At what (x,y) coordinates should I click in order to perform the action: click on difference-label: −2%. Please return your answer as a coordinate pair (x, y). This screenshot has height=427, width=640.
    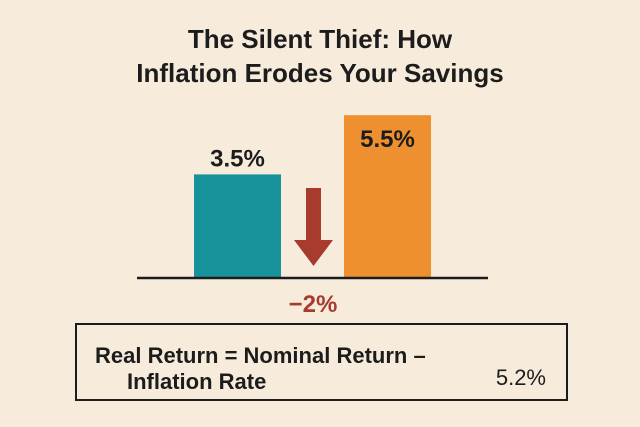
    Looking at the image, I should click on (313, 304).